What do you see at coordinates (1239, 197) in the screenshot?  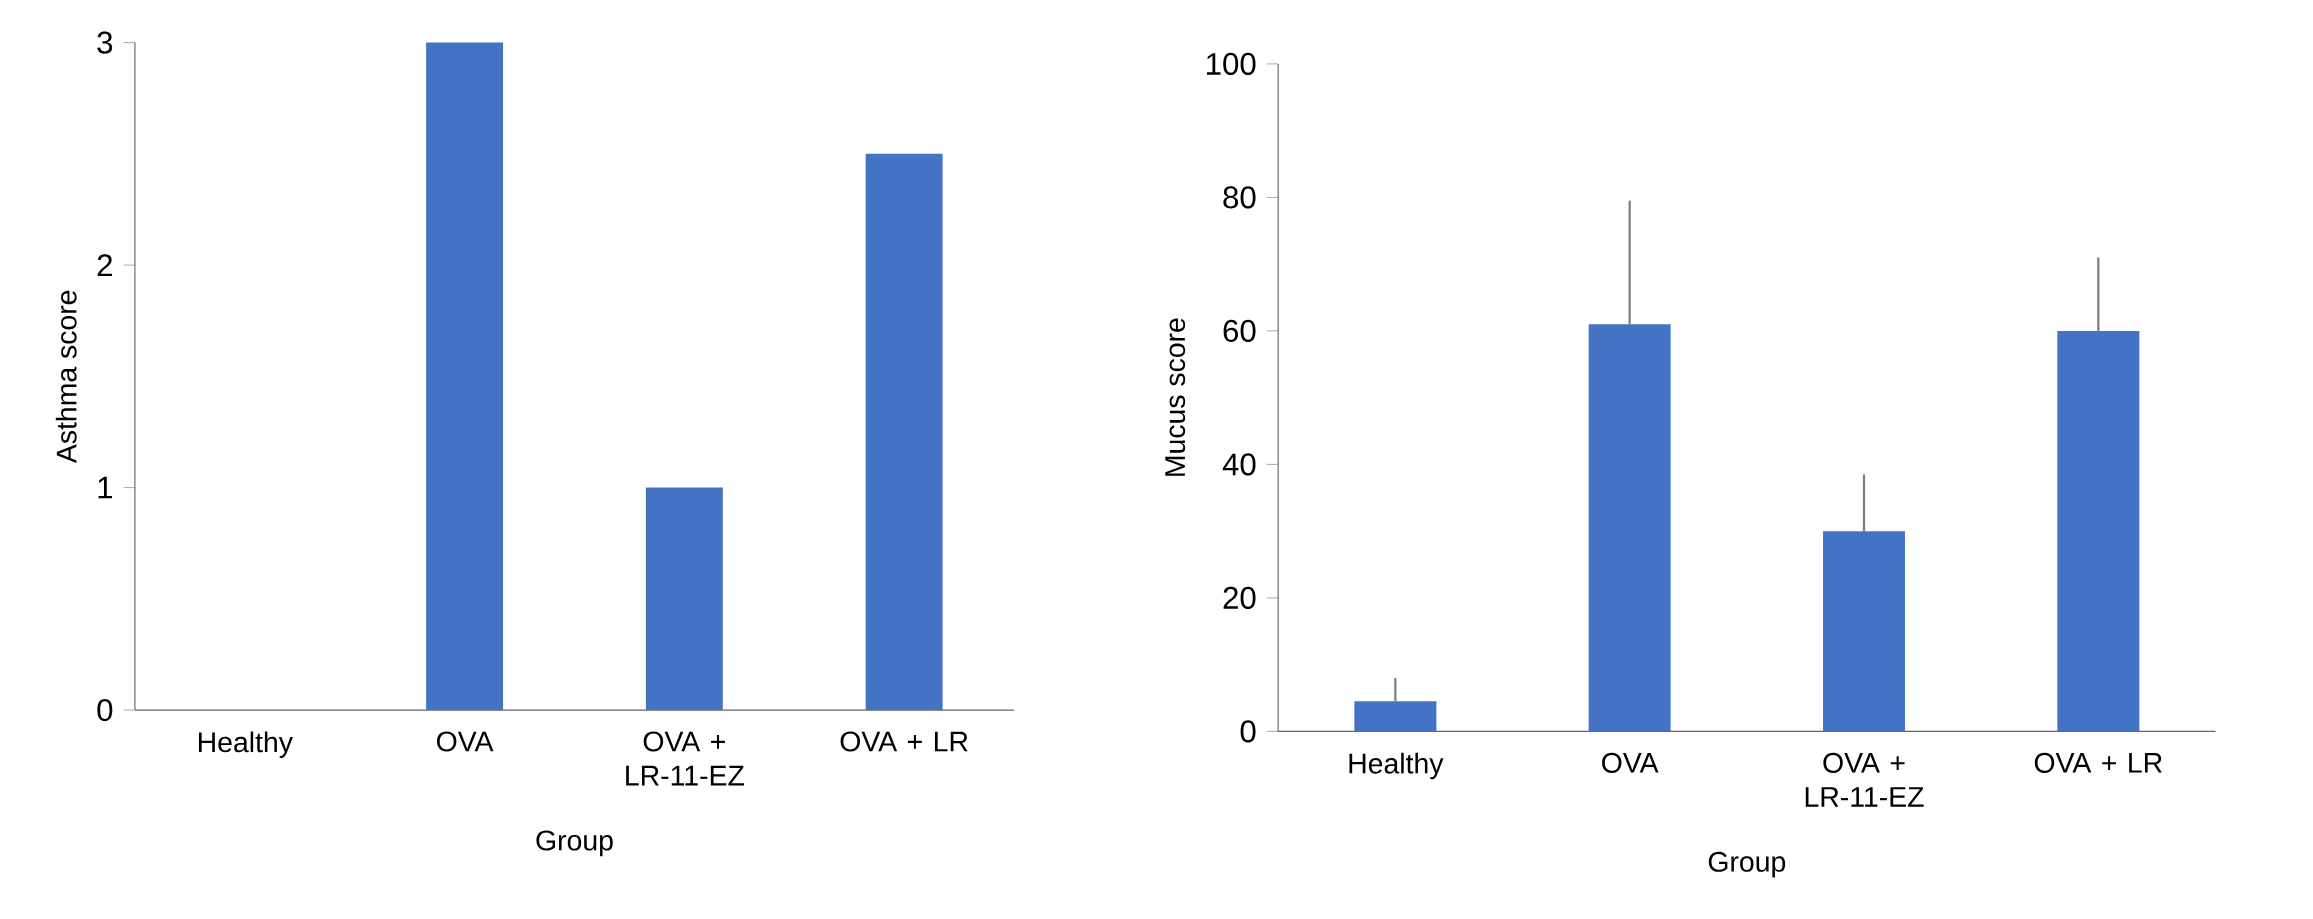 I see `y-tick-label: 80` at bounding box center [1239, 197].